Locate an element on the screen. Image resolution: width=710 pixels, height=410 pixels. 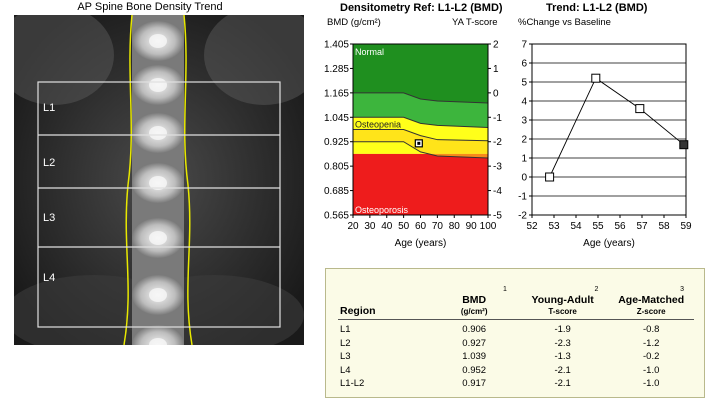
x-tick-label: 40 is located at coordinates (387, 226).